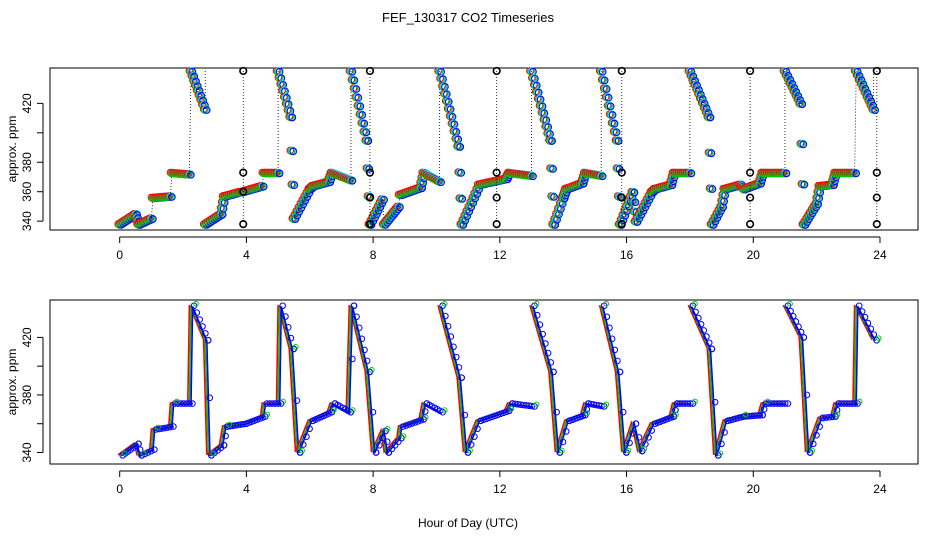  What do you see at coordinates (855, 121) in the screenshot?
I see `top-jump-dotted-line` at bounding box center [855, 121].